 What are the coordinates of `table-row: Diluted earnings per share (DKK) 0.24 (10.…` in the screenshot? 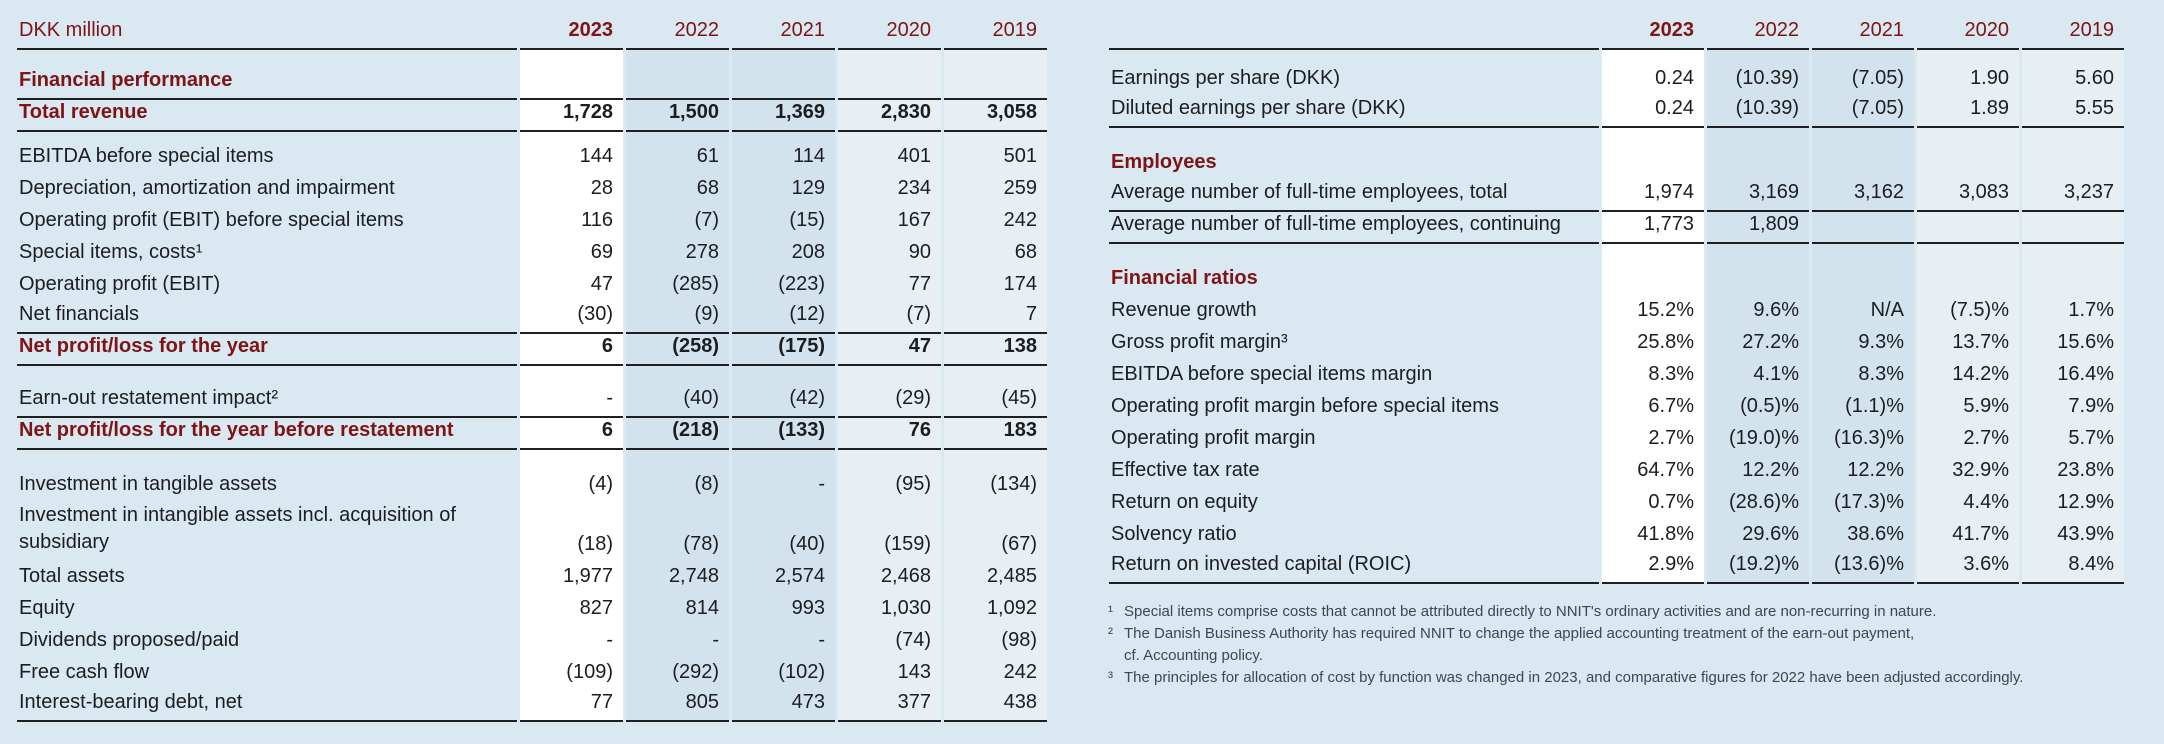 It's located at (1616, 112).